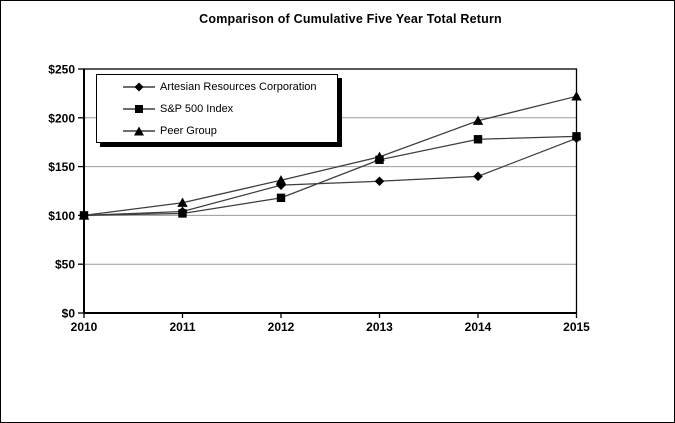 This screenshot has height=423, width=675. I want to click on triangle-marker-icon, so click(139, 130).